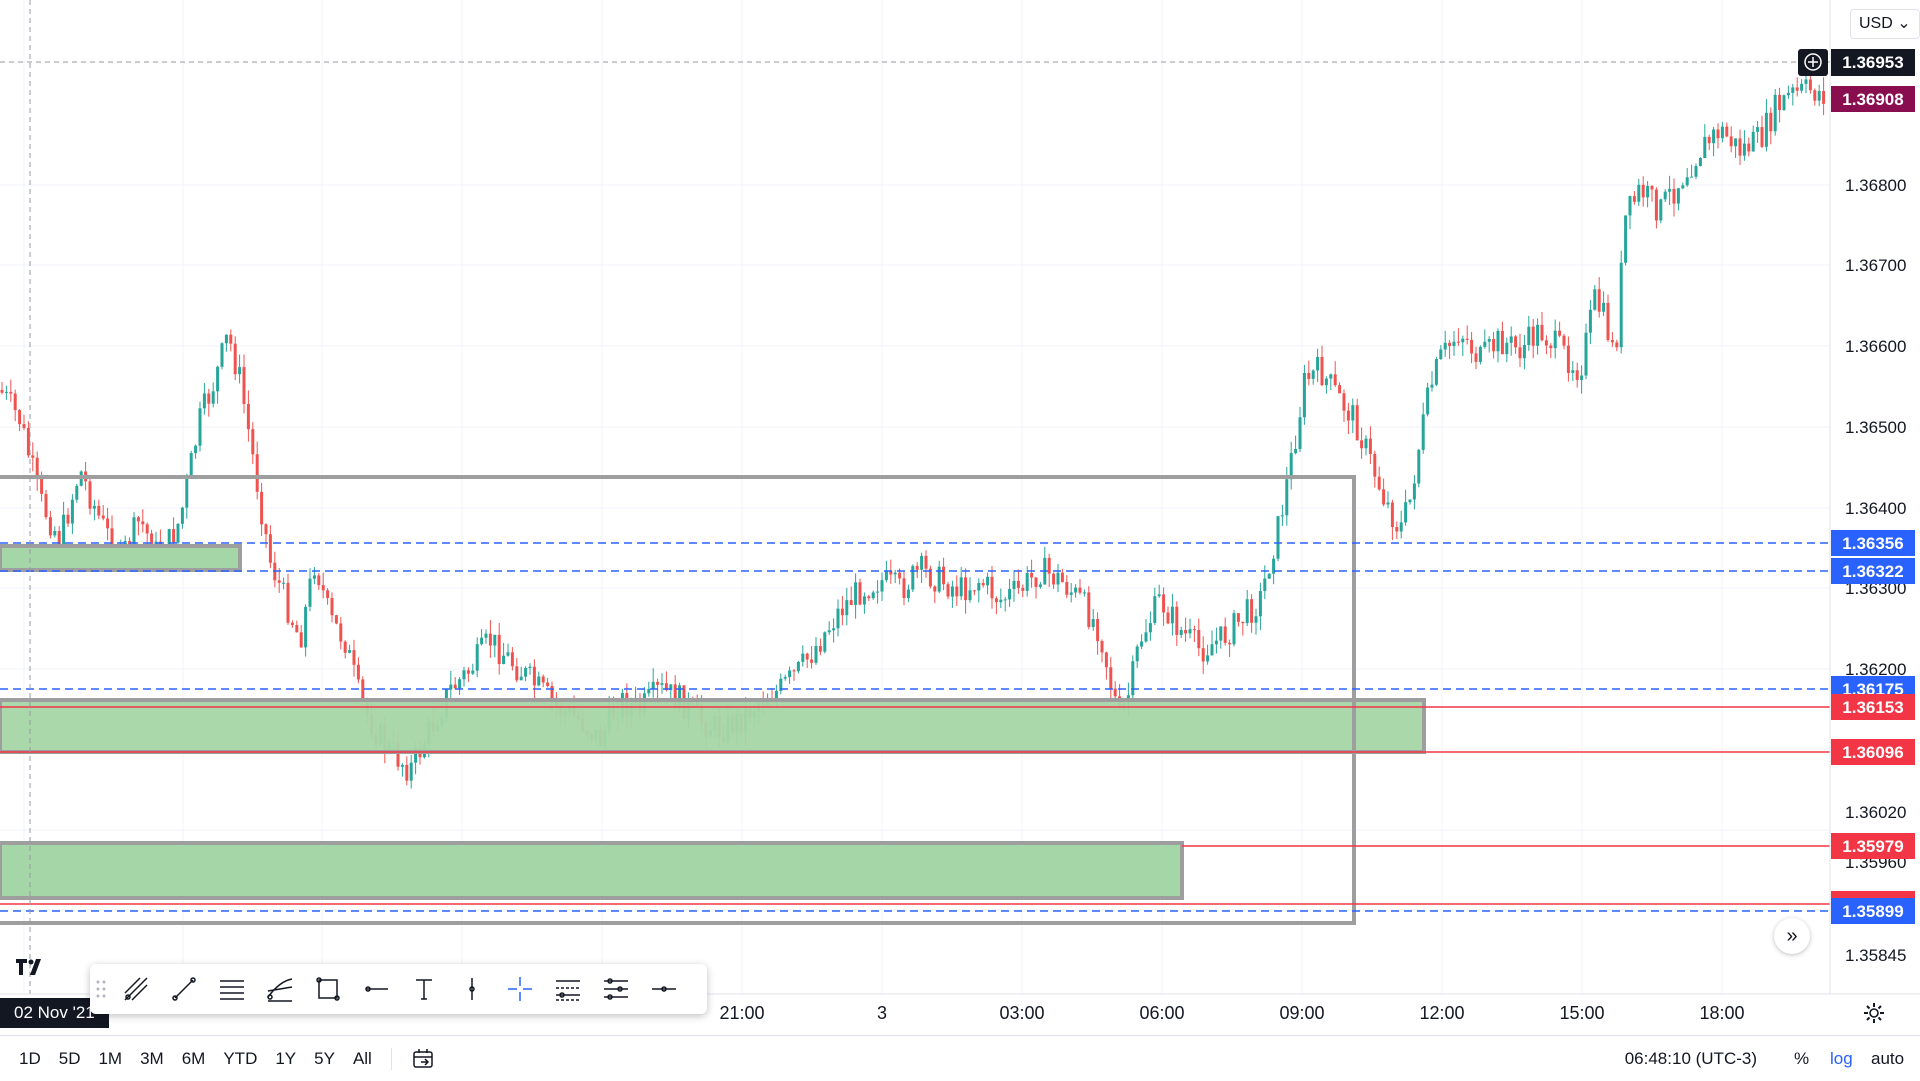  I want to click on last-price-label: 1.36908, so click(1873, 99).